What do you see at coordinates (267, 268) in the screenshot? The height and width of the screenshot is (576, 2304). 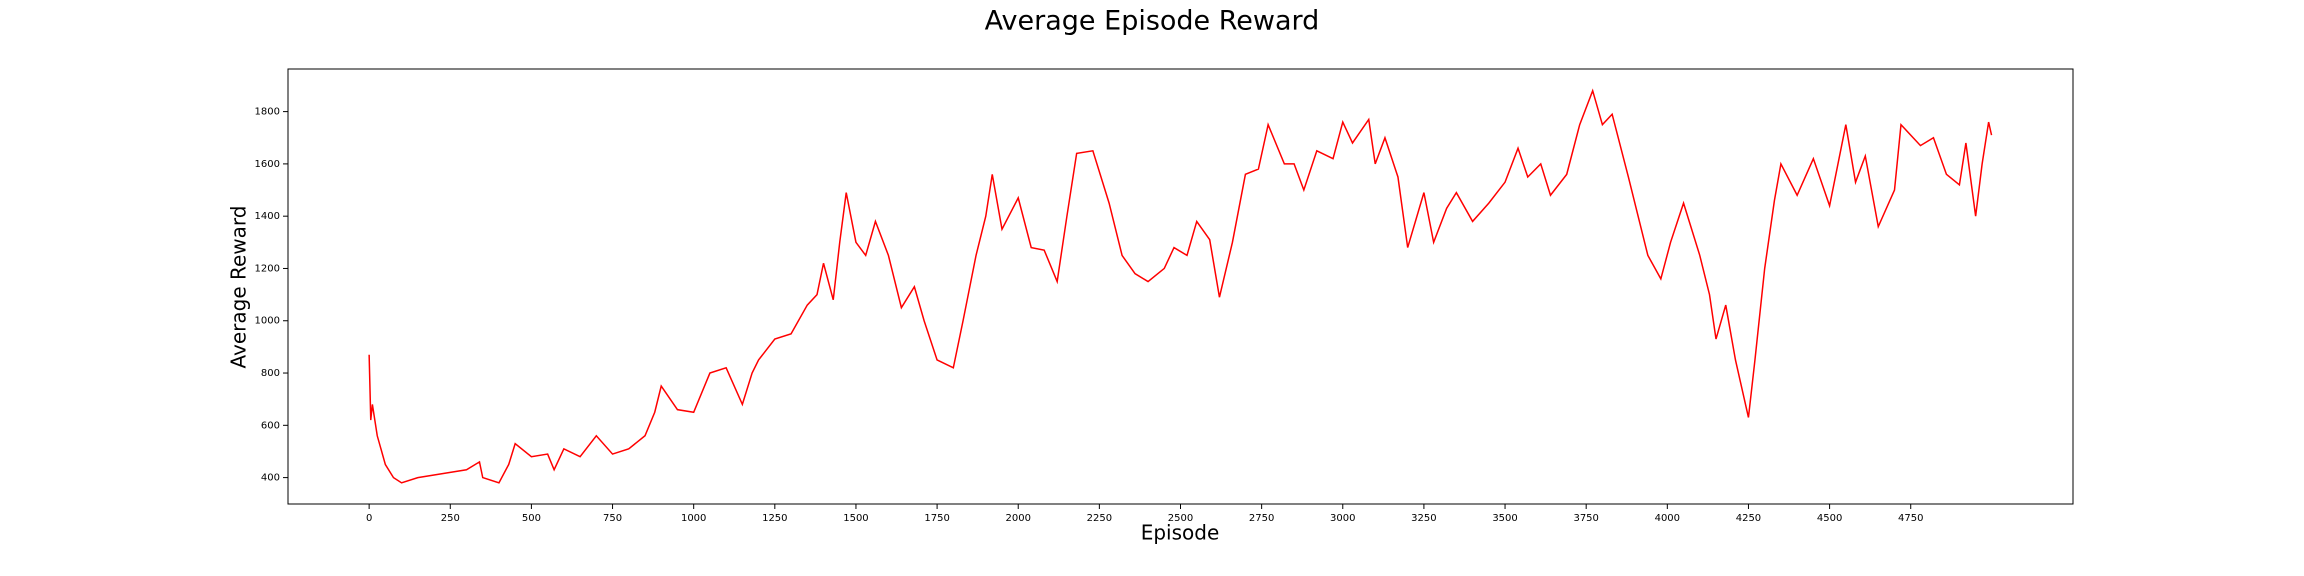 I see `y-tick-label: 1200` at bounding box center [267, 268].